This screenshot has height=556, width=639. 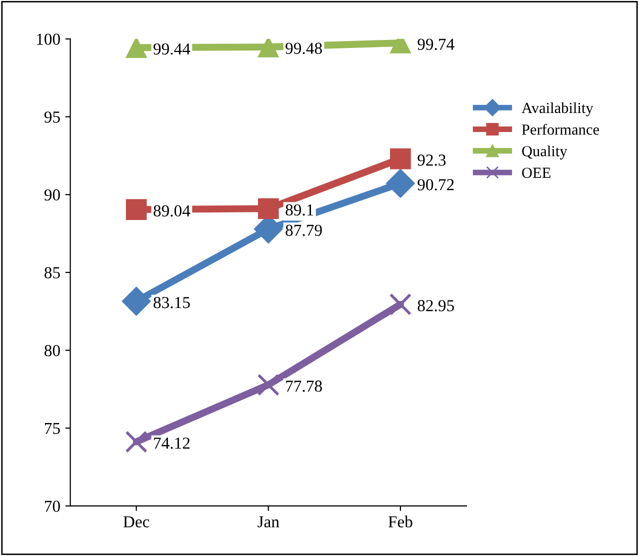 I want to click on data-label: 90.72, so click(x=436, y=184).